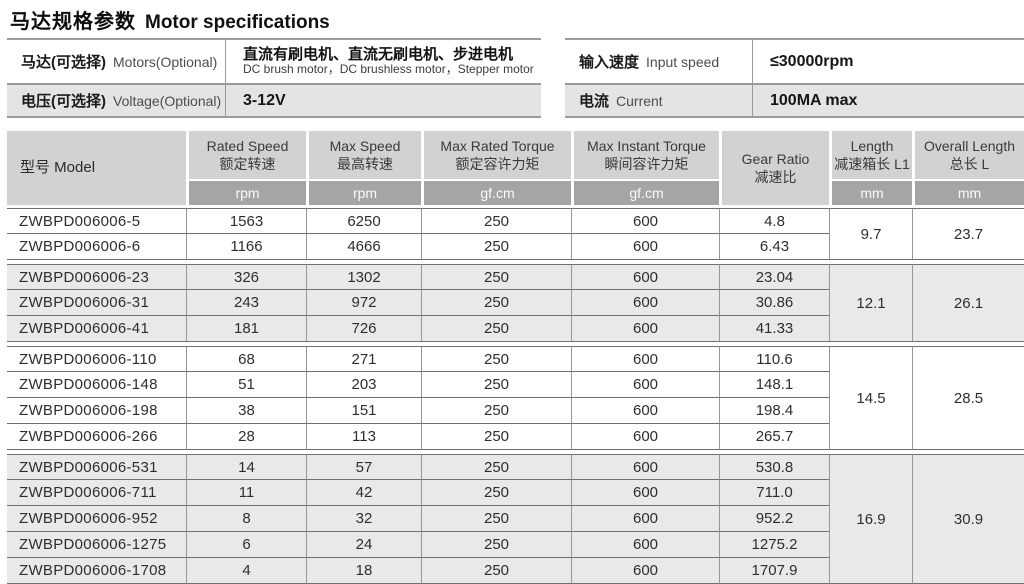 This screenshot has width=1024, height=584. I want to click on overall-length-cell: 30.9, so click(968, 519).